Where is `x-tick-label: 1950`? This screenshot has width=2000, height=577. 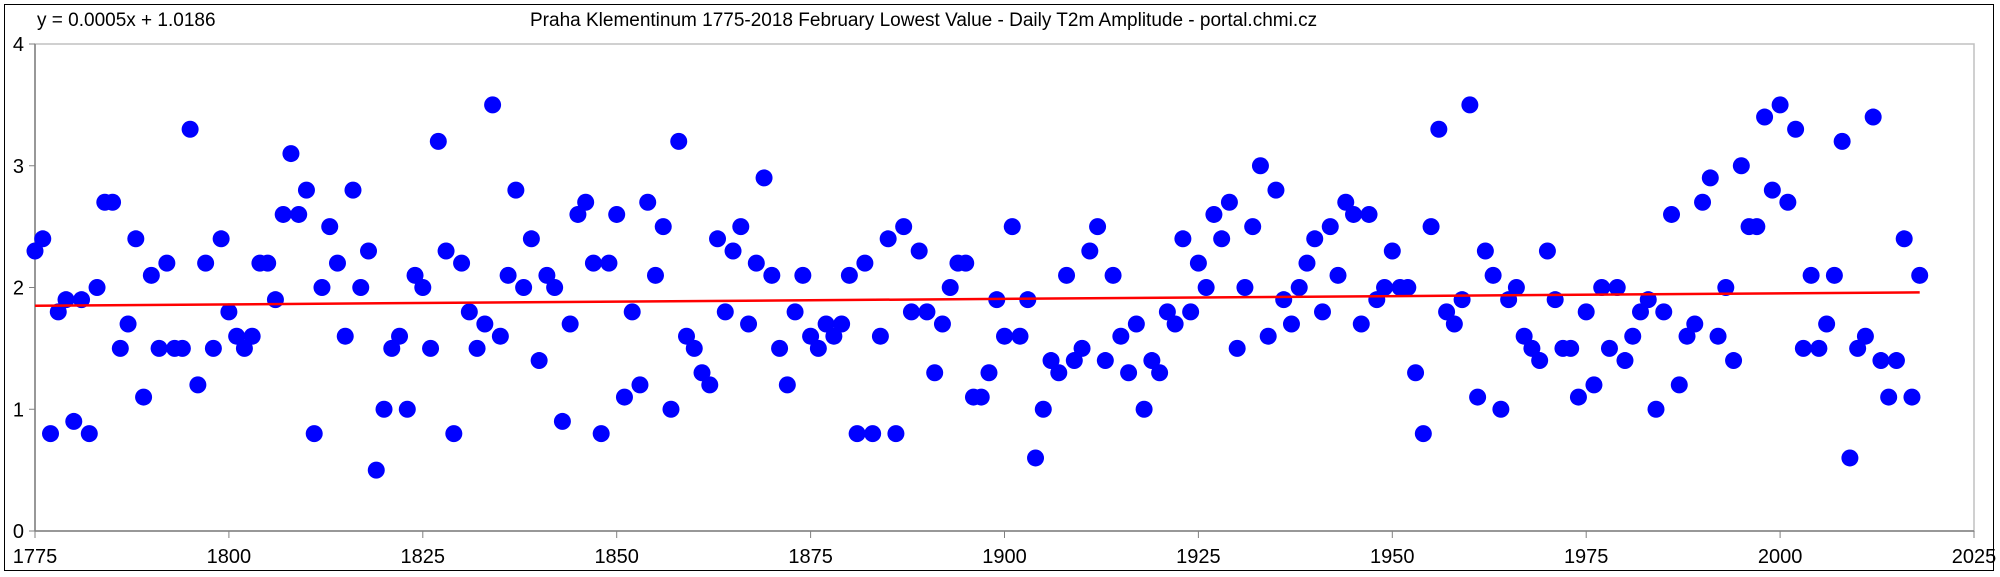
x-tick-label: 1950 is located at coordinates (1392, 557).